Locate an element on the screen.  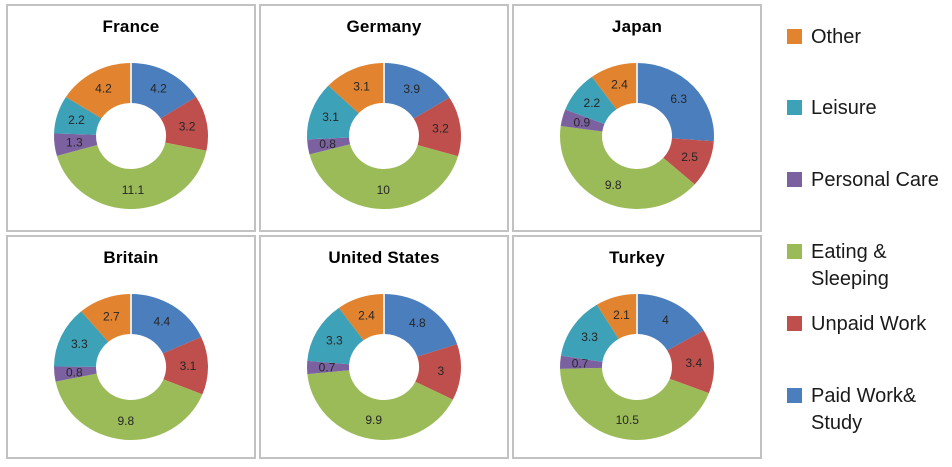
chart-panel-united-states: United States 4.8 3 9.9 0.7 3.3 2.4 is located at coordinates (384, 347).